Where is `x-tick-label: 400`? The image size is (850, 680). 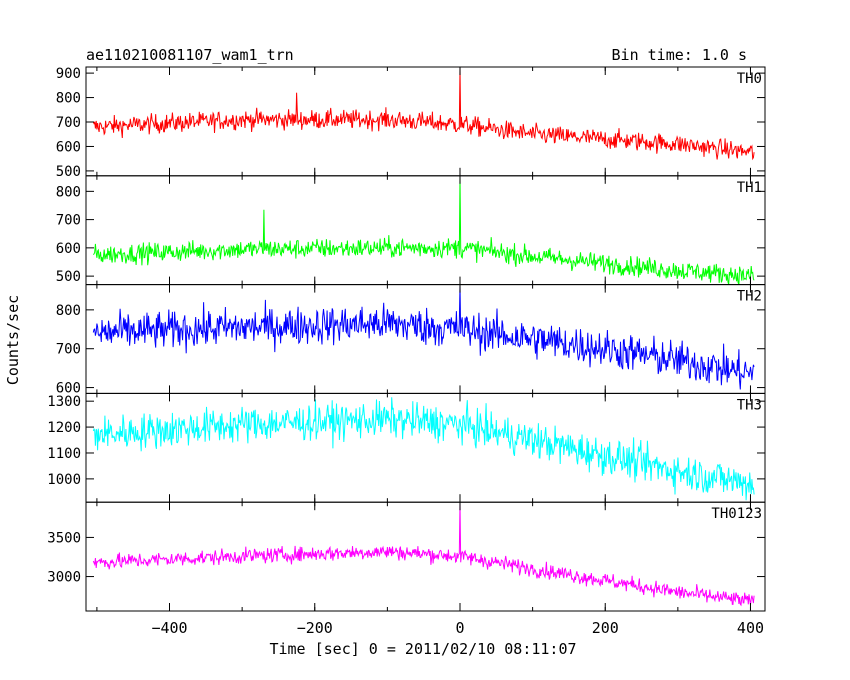
x-tick-label: 400 is located at coordinates (750, 628).